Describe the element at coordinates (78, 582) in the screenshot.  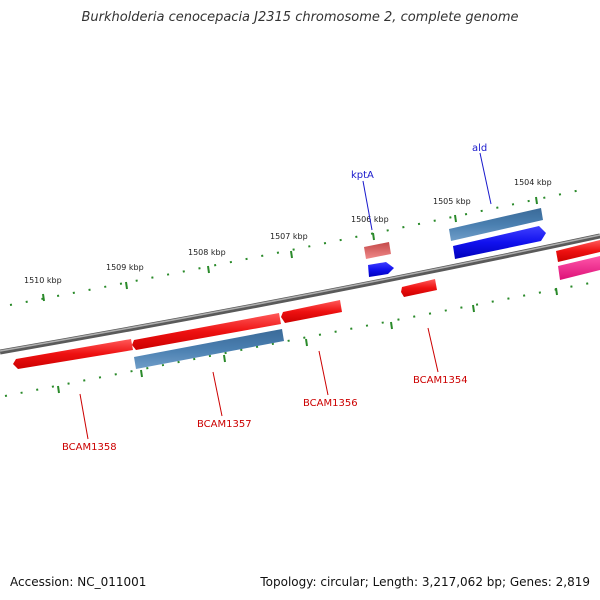
I see `accession-text: Accession: NC_011001` at that location.